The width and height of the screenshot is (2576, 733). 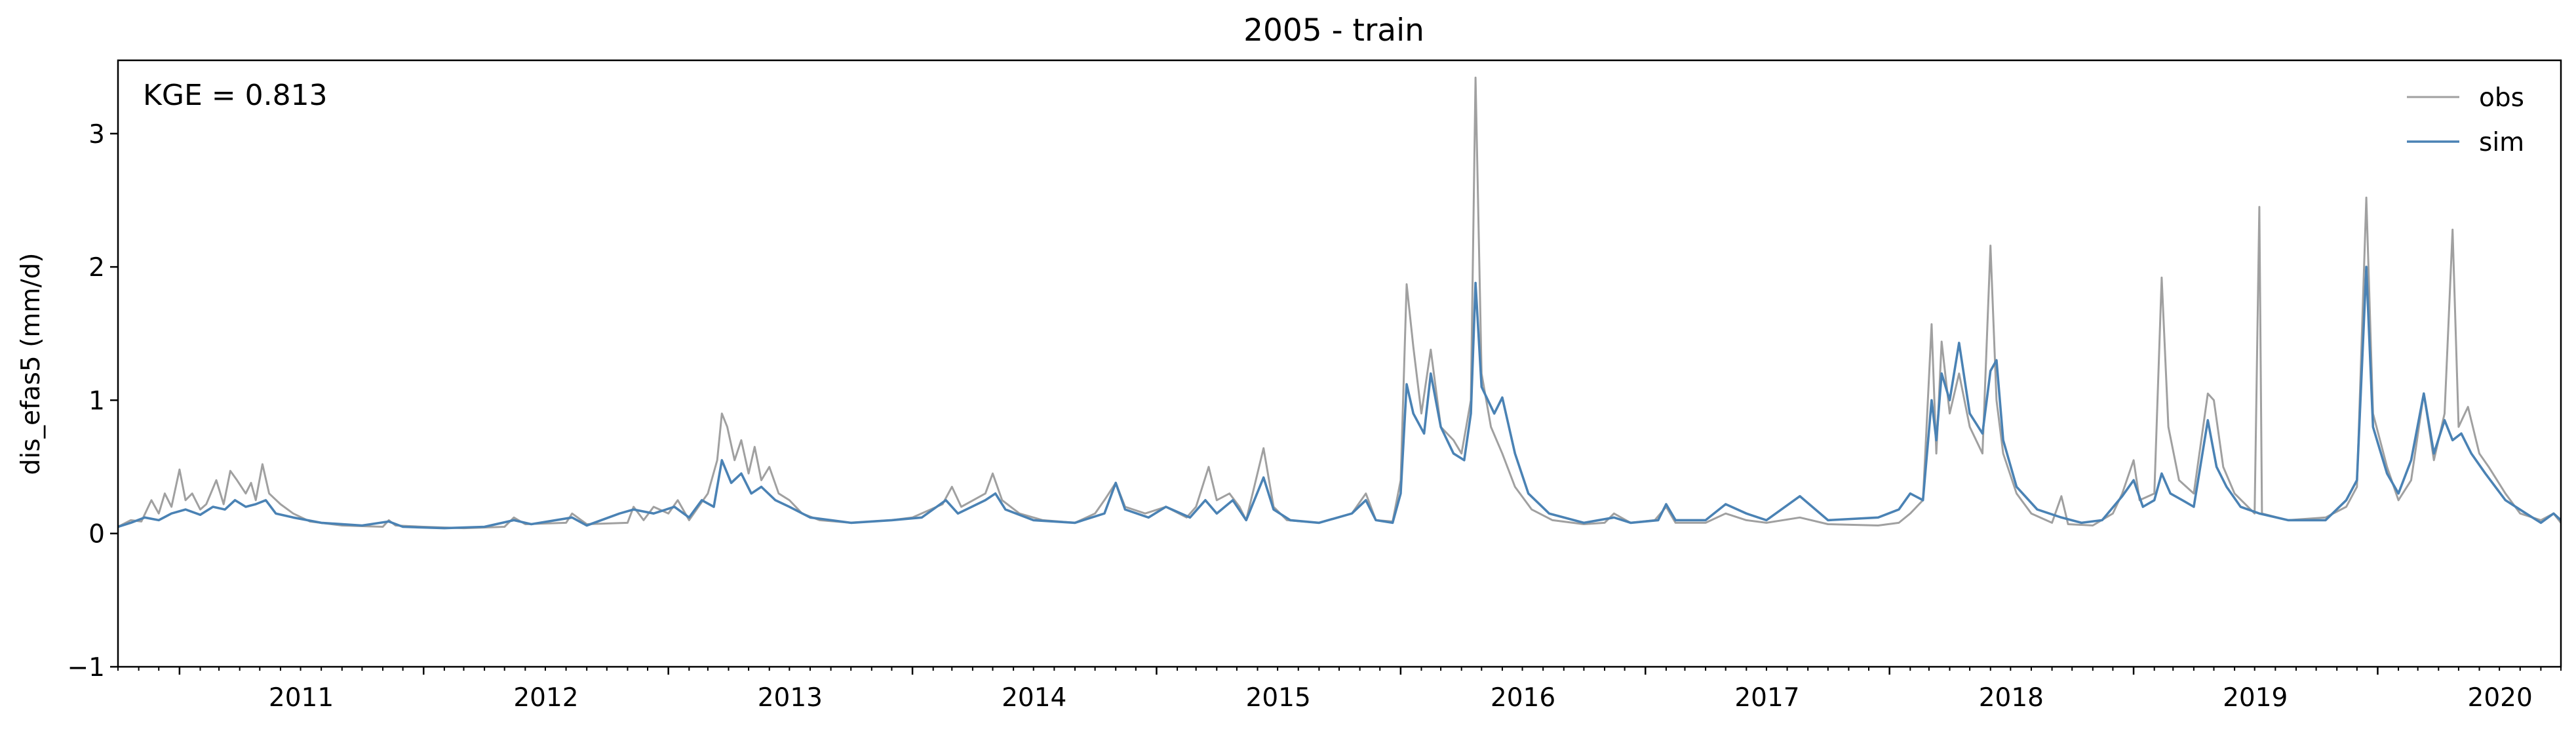 What do you see at coordinates (96, 134) in the screenshot?
I see `y-tick-label: 3` at bounding box center [96, 134].